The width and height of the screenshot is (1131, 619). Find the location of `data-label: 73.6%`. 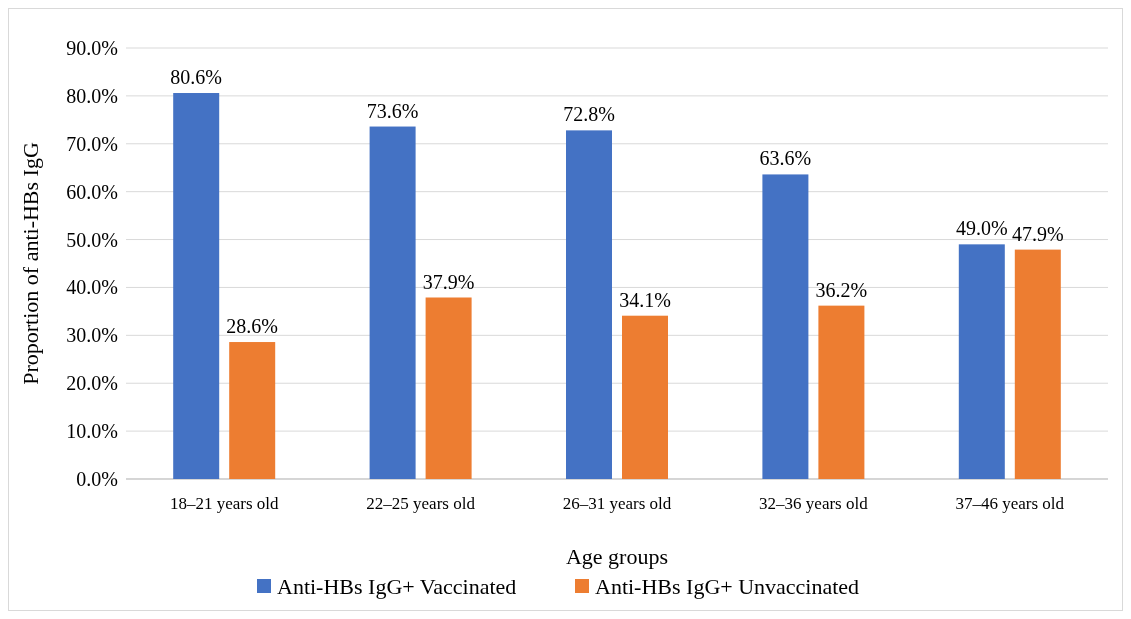

data-label: 73.6% is located at coordinates (392, 110).